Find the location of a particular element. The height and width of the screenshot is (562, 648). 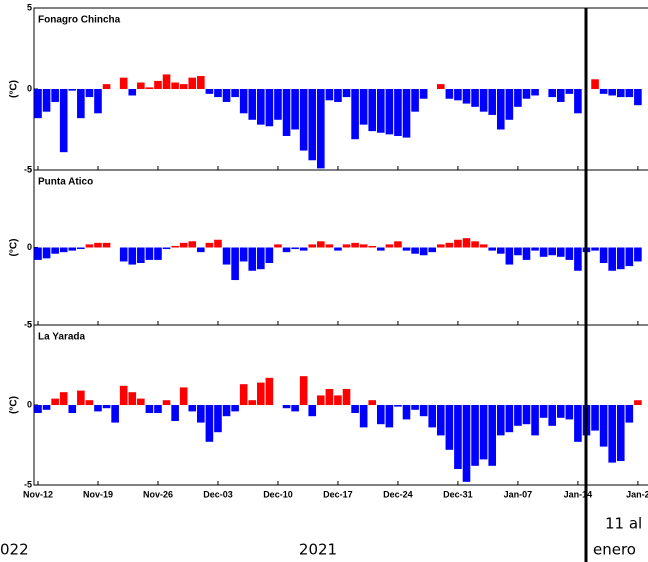

y-tick-label: 0 is located at coordinates (29, 247).